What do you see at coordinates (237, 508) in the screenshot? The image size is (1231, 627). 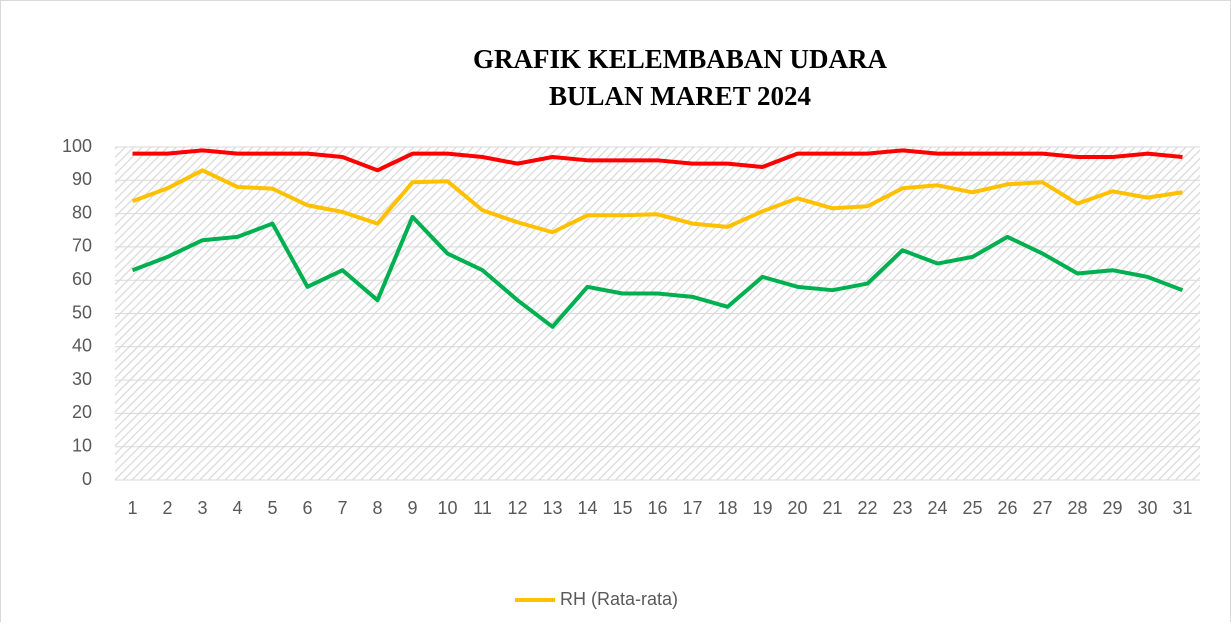 I see `x-tick-label: 4` at bounding box center [237, 508].